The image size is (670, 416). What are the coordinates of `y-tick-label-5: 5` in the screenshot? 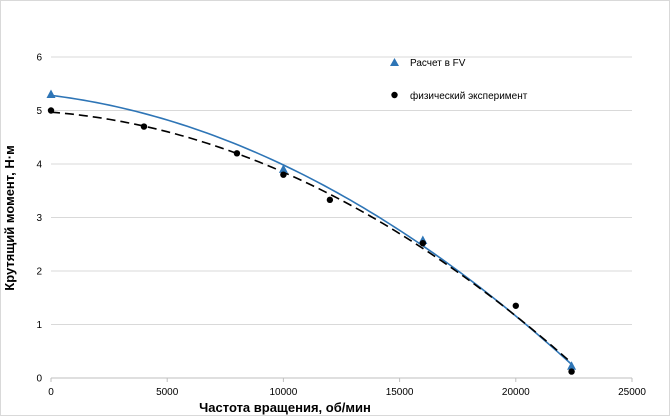 It's located at (39, 111).